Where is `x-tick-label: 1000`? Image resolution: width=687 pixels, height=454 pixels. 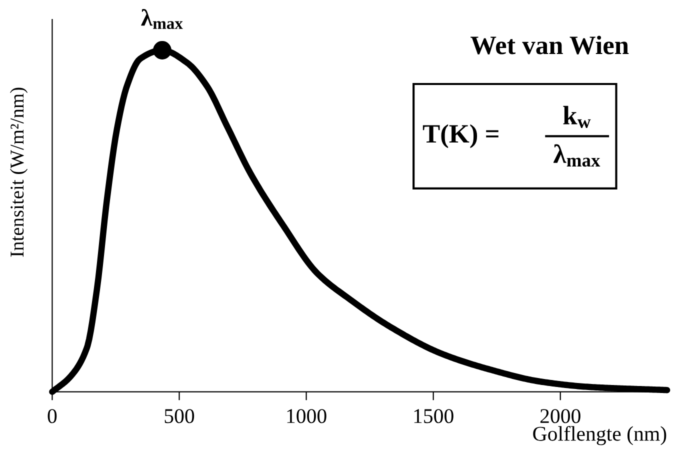
x-tick-label: 1000 is located at coordinates (306, 416).